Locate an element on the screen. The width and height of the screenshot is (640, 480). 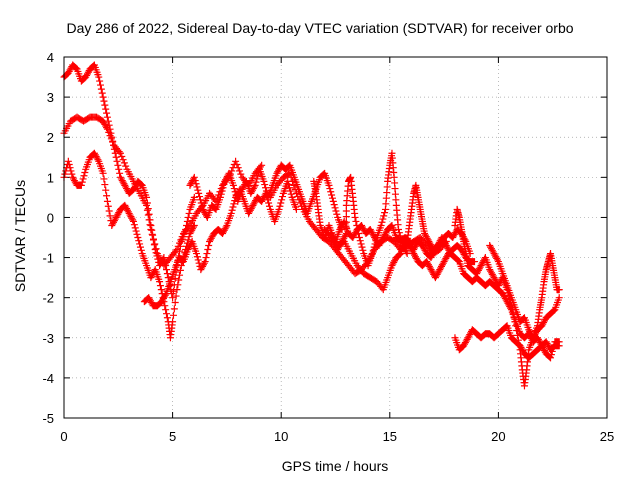
y-tick-label: -2 is located at coordinates (48, 298).